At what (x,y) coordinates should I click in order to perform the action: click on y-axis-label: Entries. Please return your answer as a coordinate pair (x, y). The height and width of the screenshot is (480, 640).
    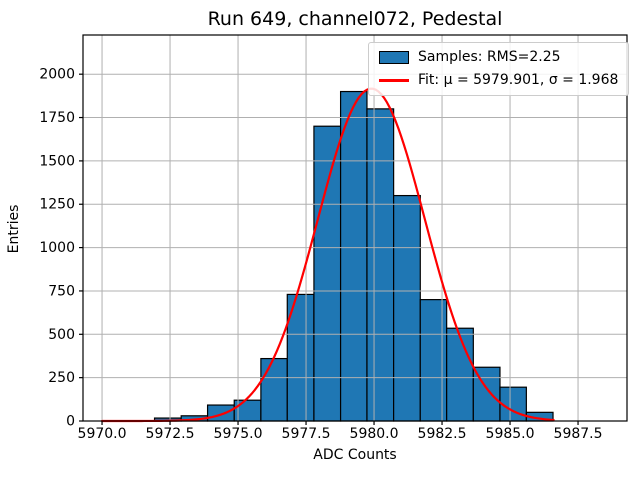
    Looking at the image, I should click on (14, 229).